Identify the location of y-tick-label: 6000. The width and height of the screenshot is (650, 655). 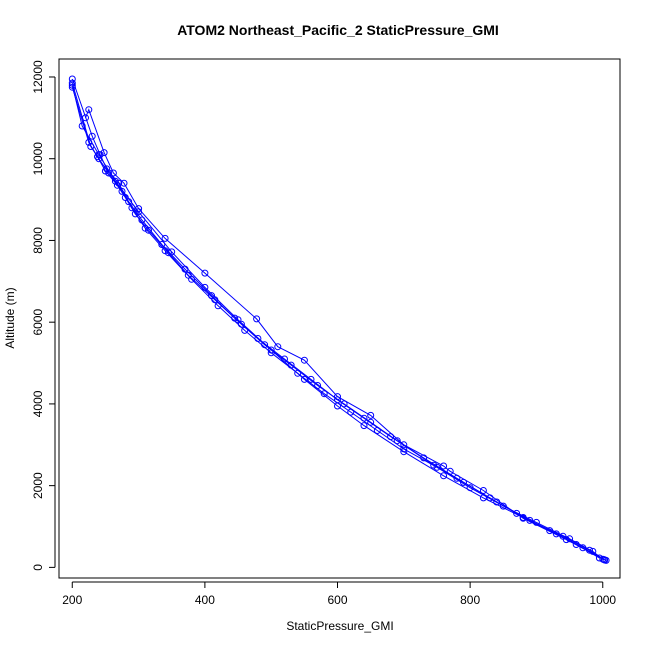
(38, 322).